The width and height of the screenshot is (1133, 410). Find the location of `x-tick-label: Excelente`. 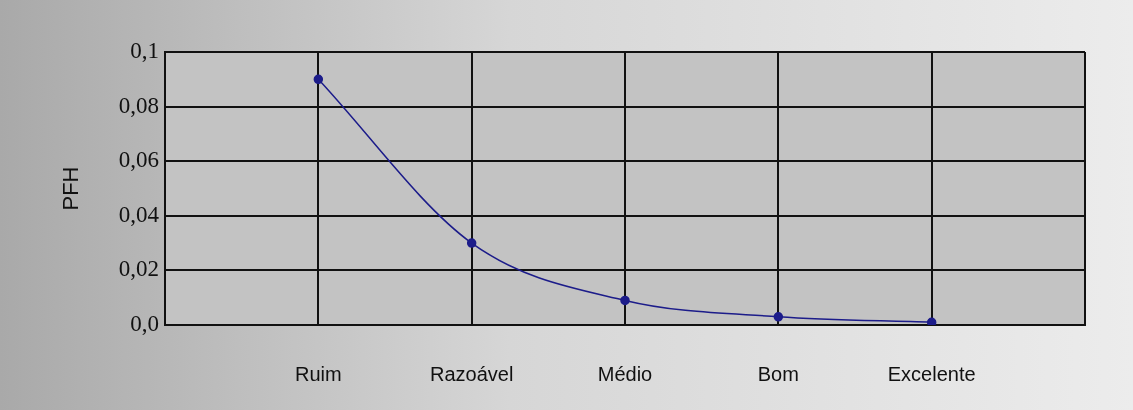

x-tick-label: Excelente is located at coordinates (931, 373).